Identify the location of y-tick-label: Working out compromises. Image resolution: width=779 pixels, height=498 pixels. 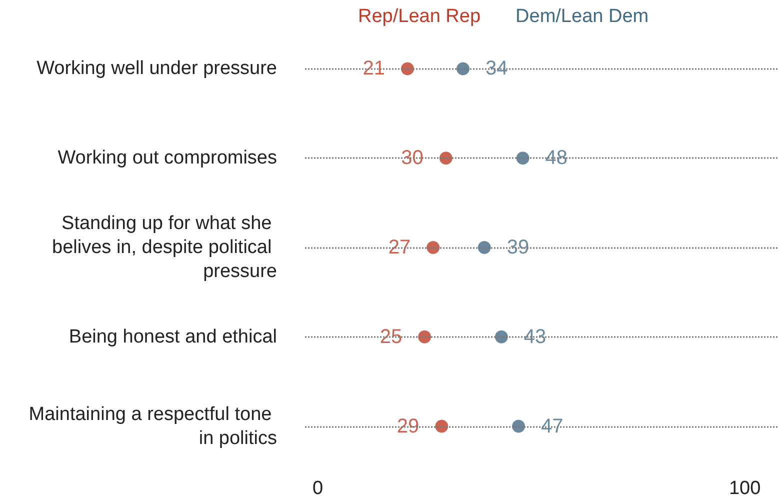
(167, 158).